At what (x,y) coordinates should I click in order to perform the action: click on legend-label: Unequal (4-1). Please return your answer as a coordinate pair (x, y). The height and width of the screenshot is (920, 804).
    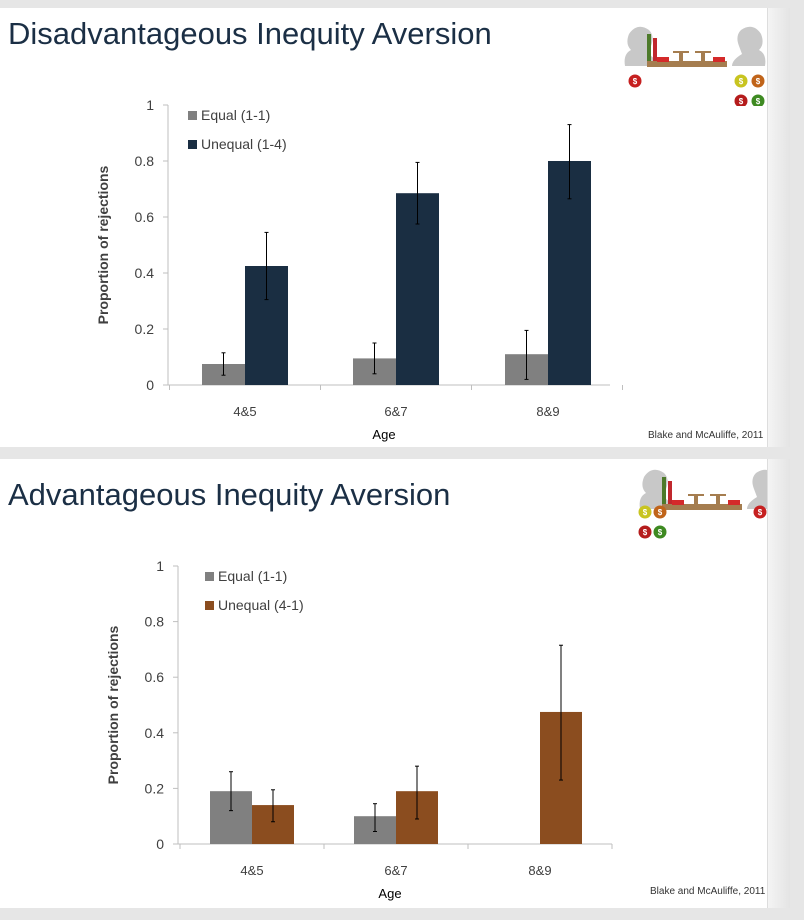
    Looking at the image, I should click on (261, 605).